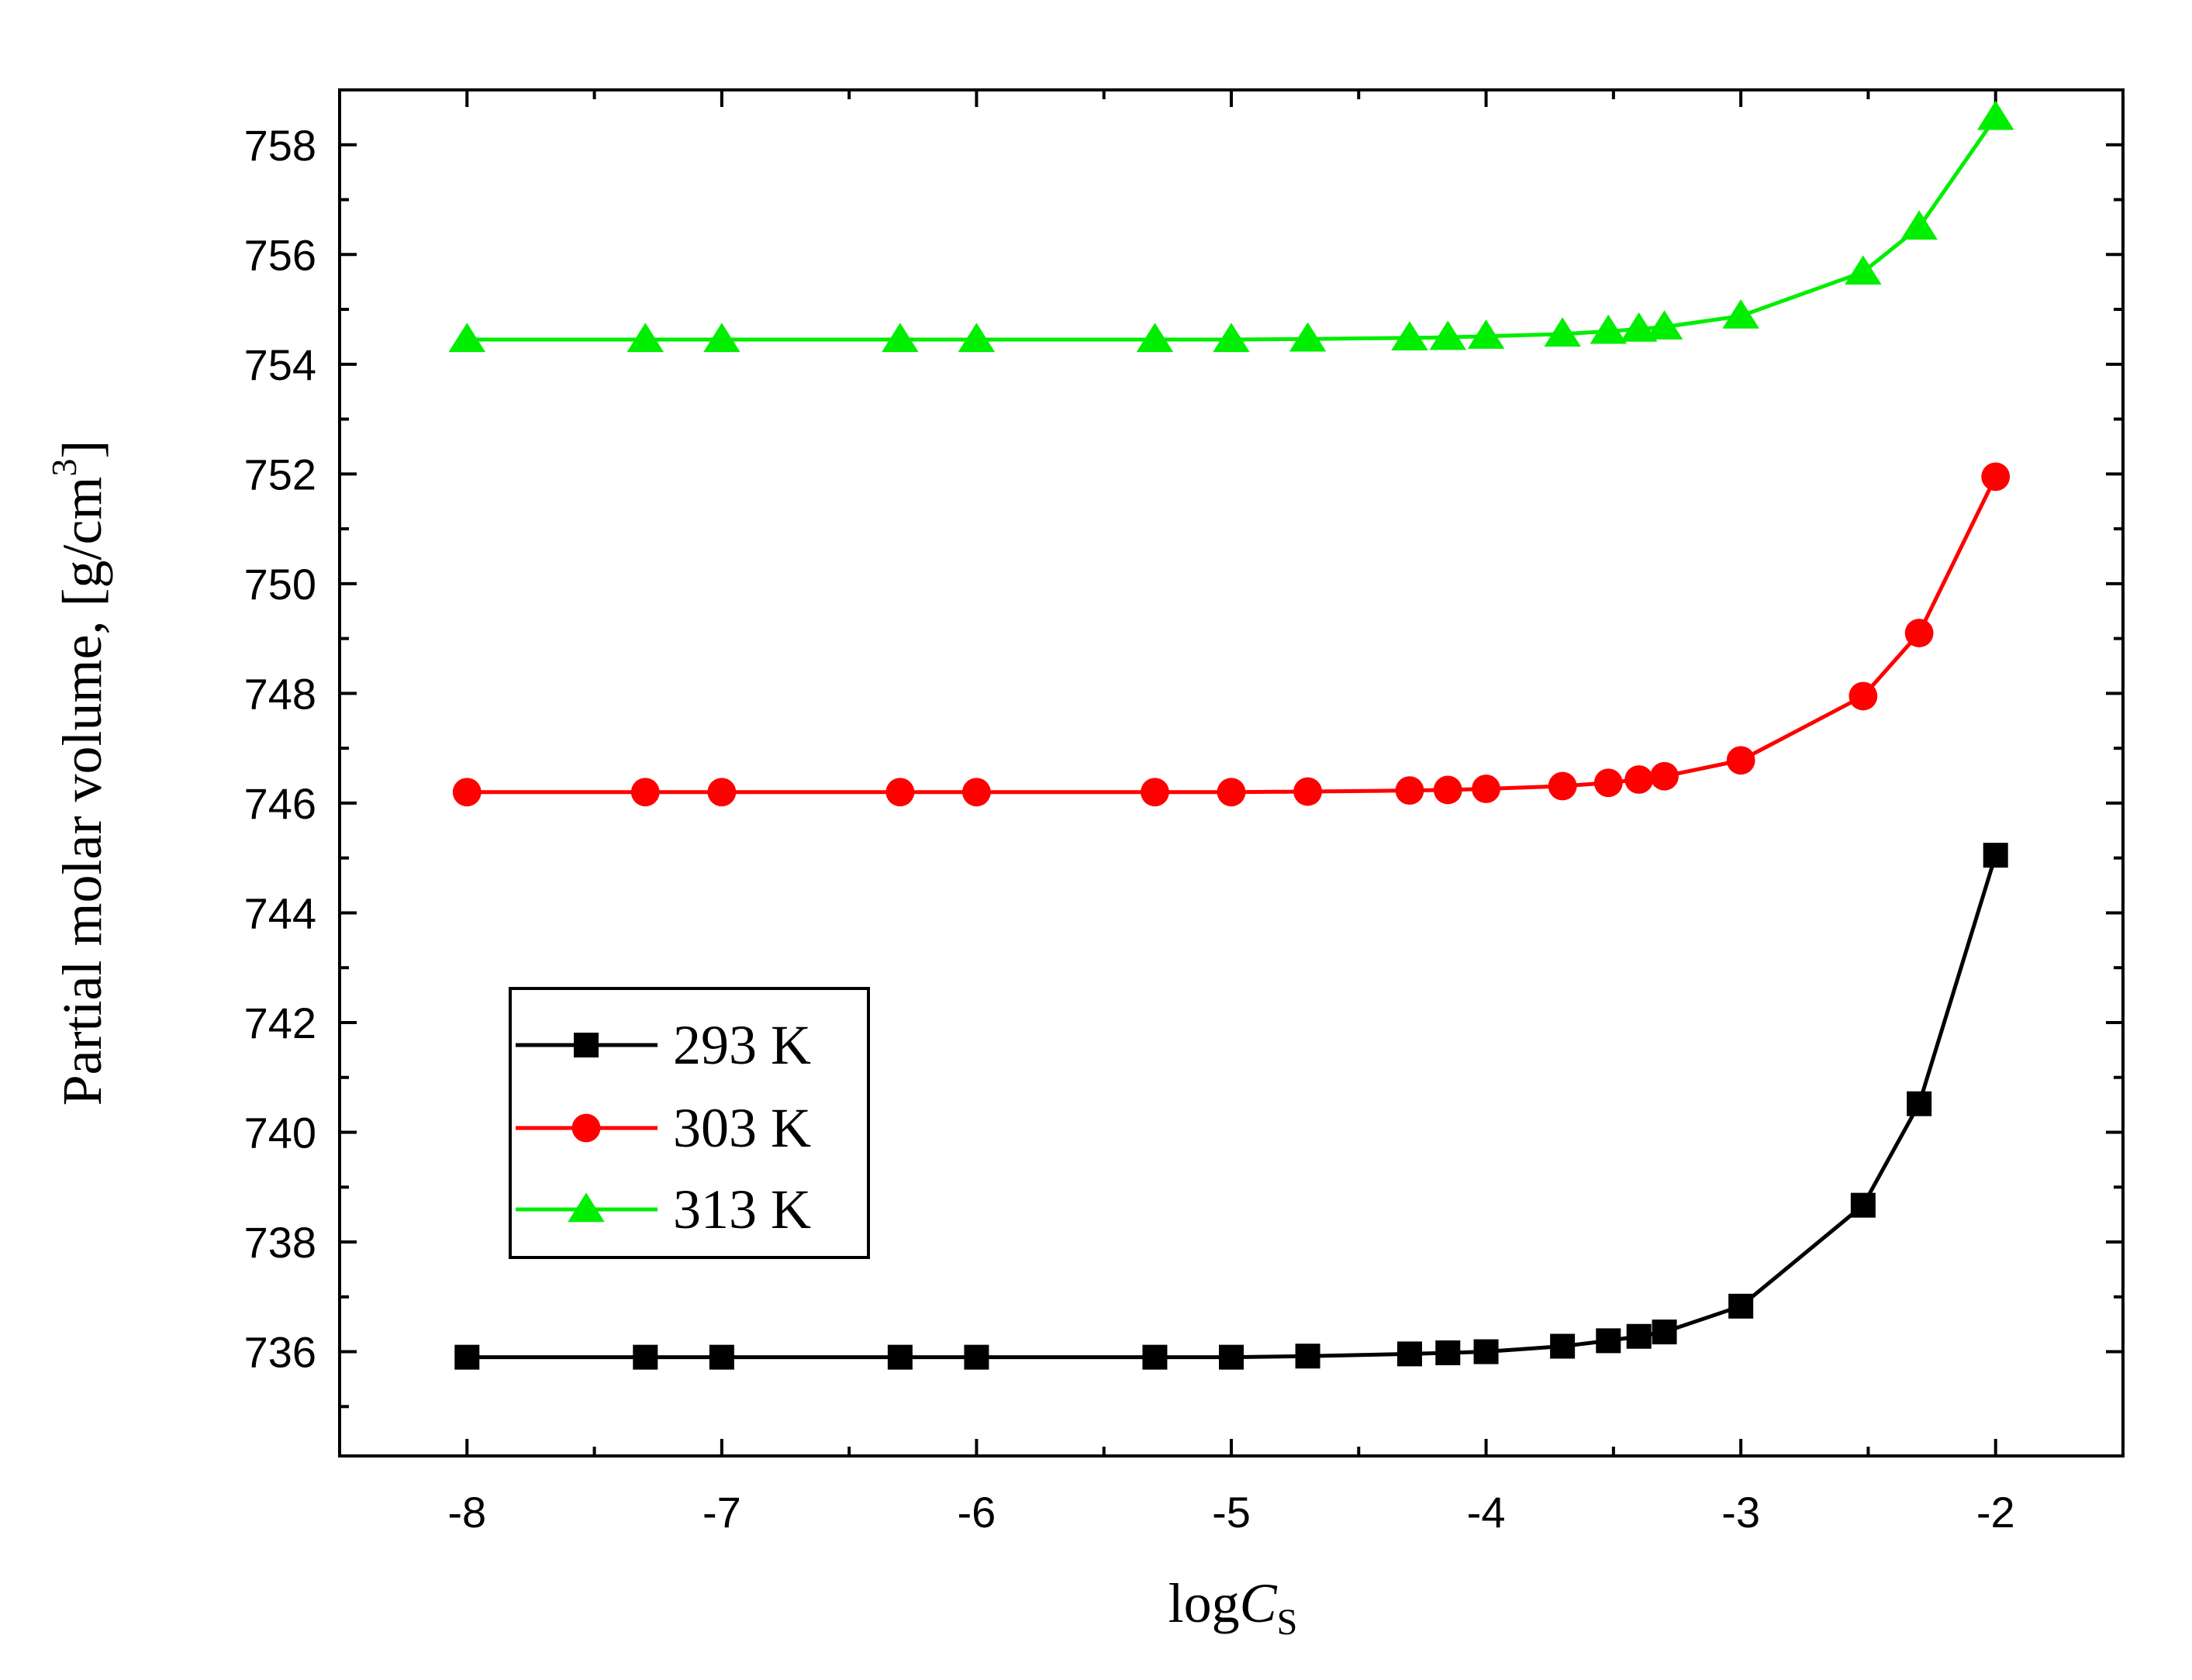 The width and height of the screenshot is (2192, 1680). What do you see at coordinates (280, 1133) in the screenshot?
I see `y-tick-label: 740` at bounding box center [280, 1133].